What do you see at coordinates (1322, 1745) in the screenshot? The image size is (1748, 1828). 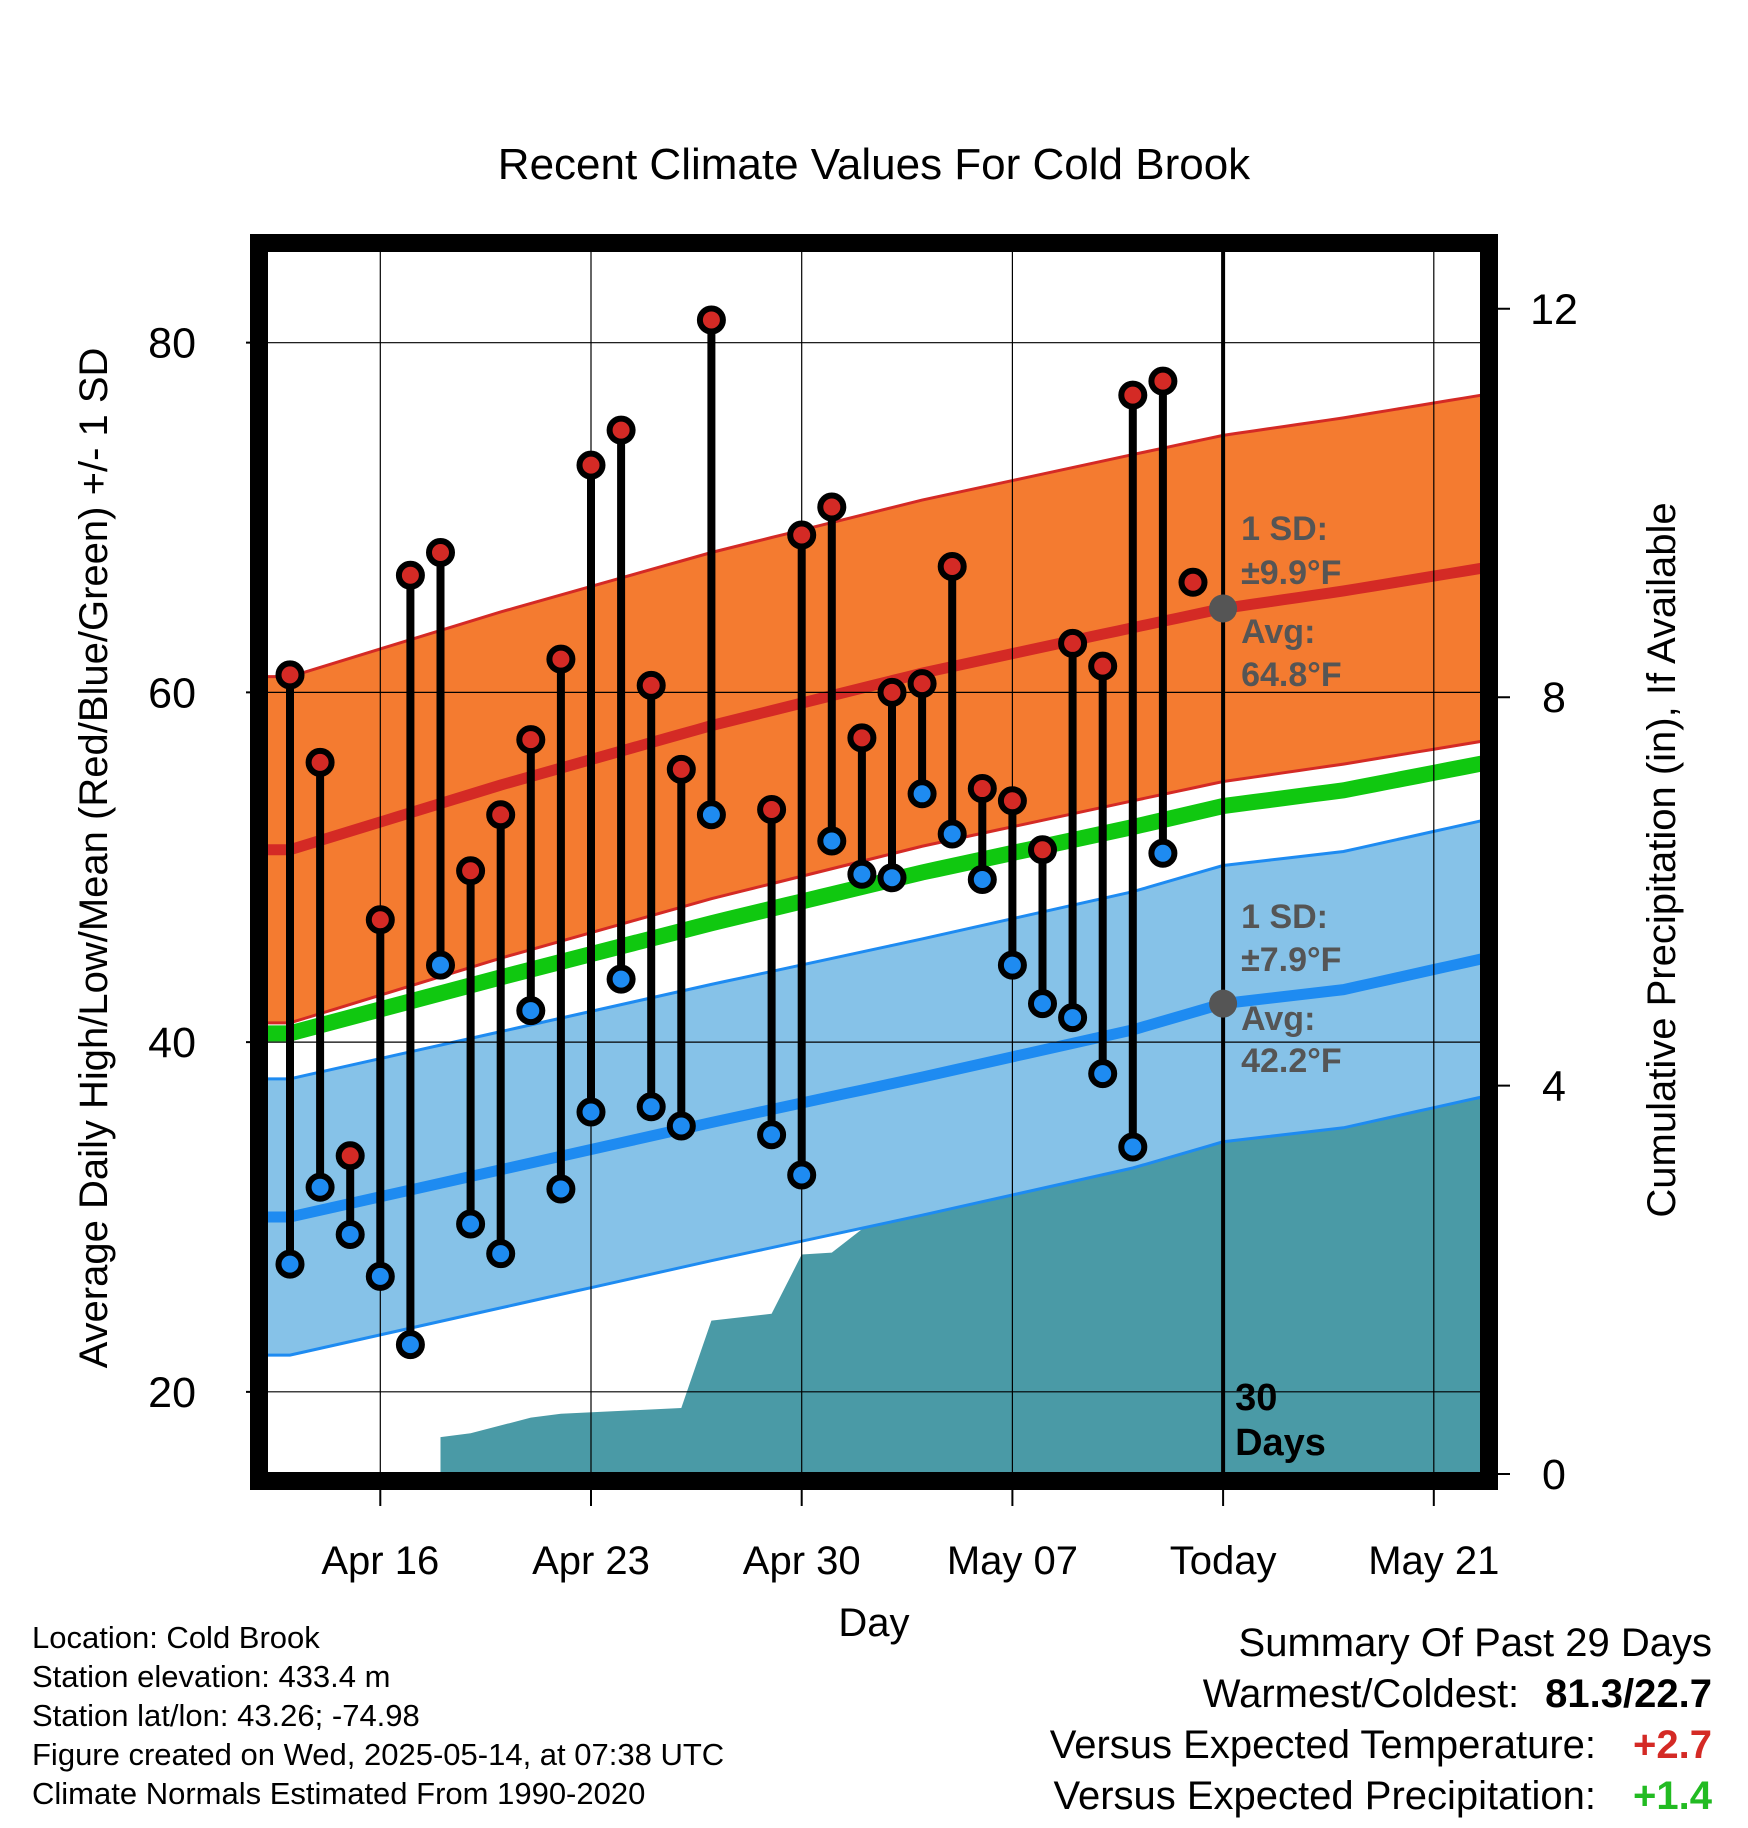 I see `temperature-anomaly-label: Versus Expected Temperature:` at bounding box center [1322, 1745].